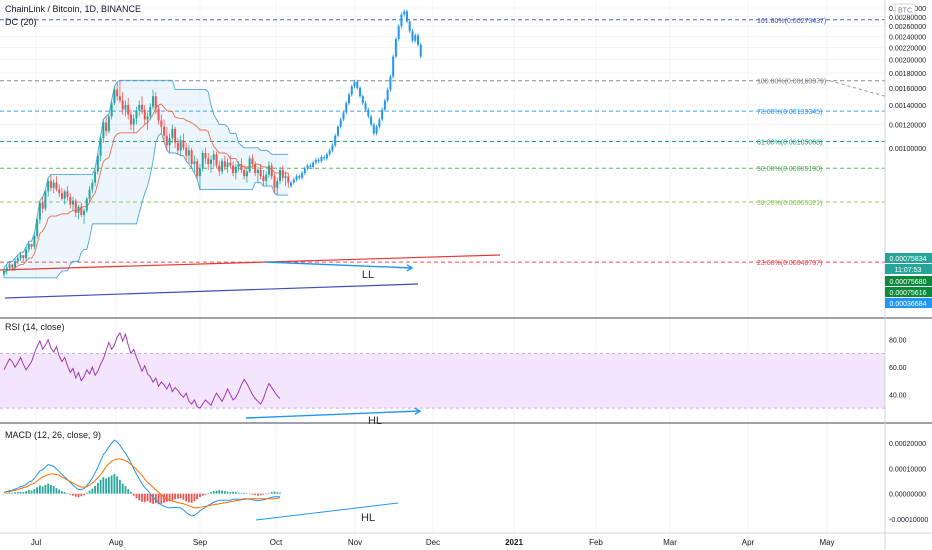  I want to click on annotation-label: LL, so click(368, 275).